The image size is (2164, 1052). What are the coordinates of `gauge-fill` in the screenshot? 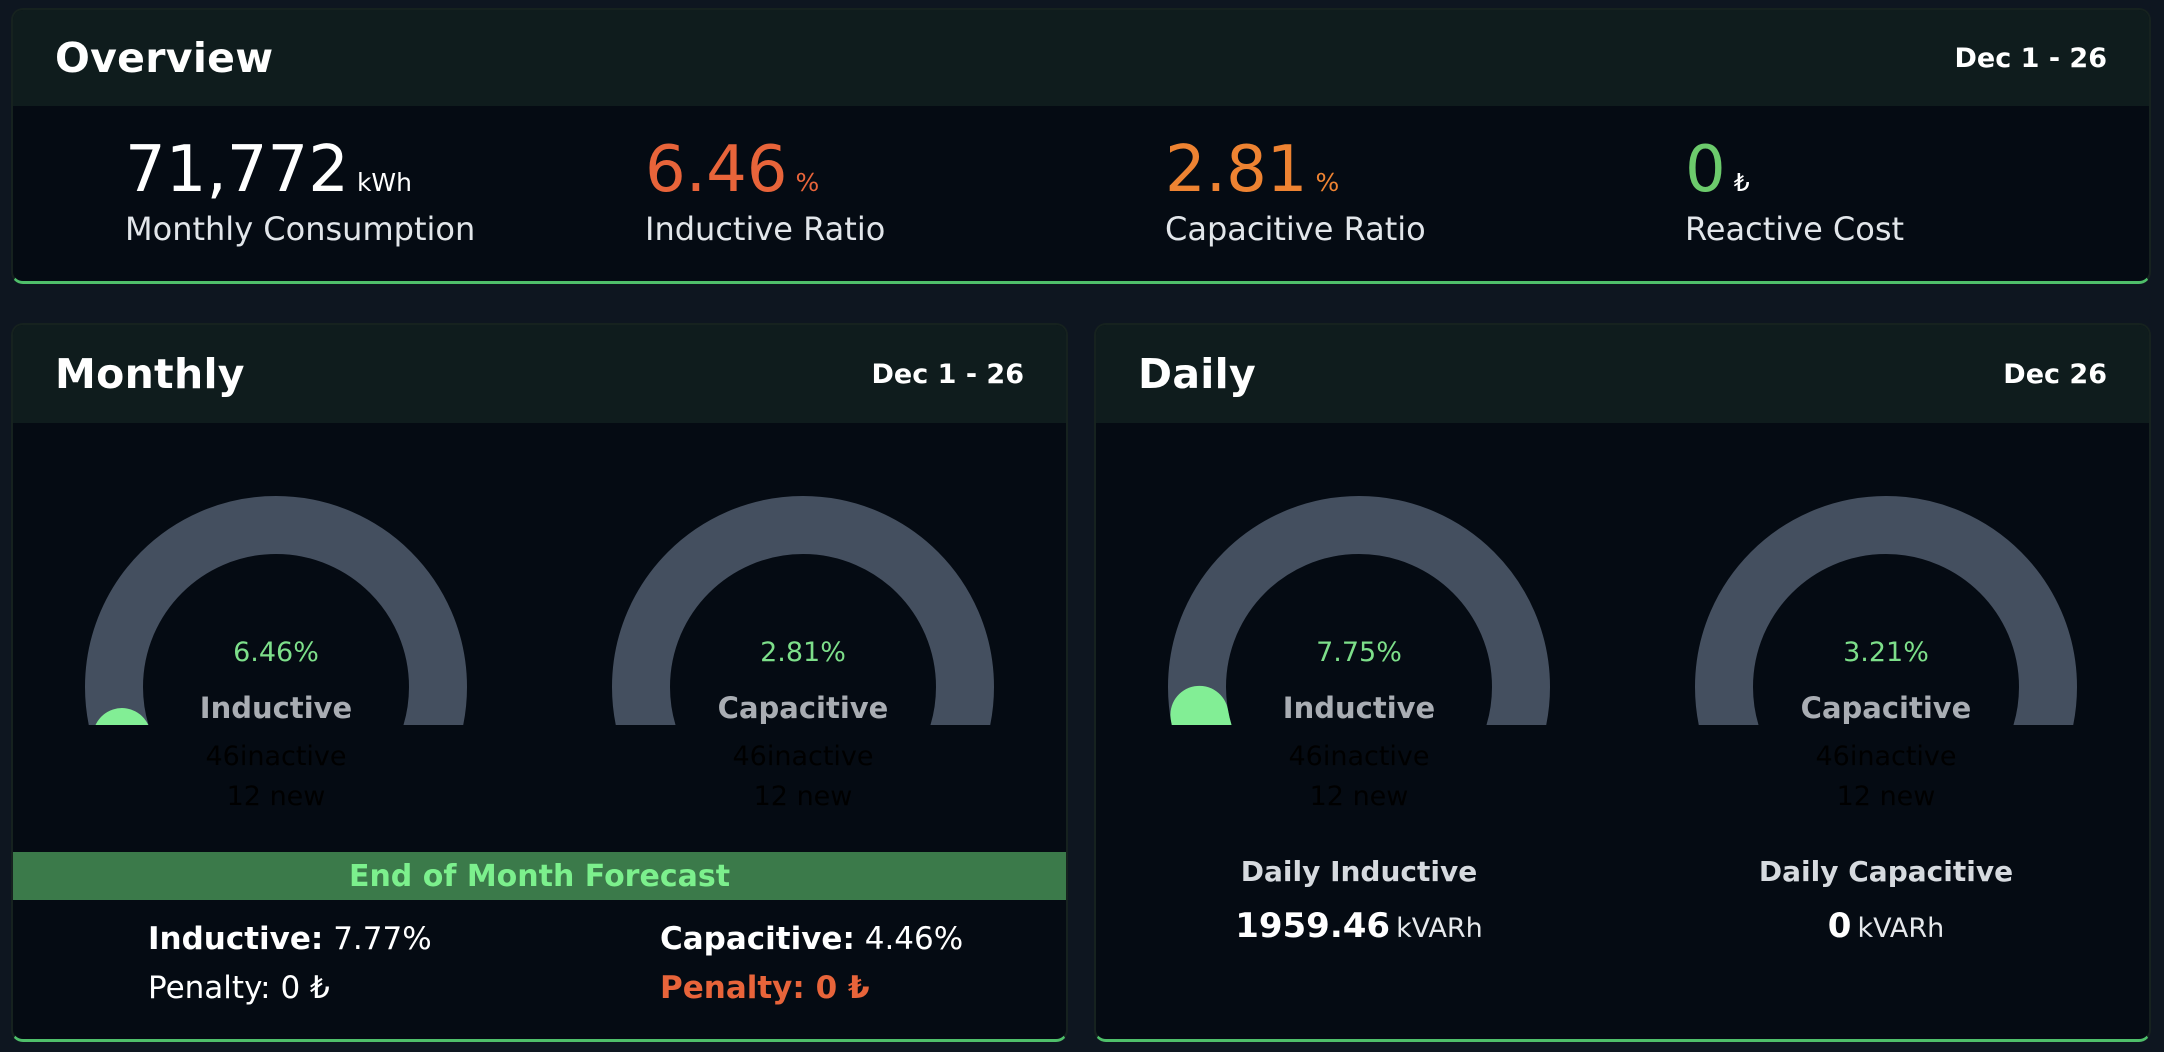 It's located at (1201, 705).